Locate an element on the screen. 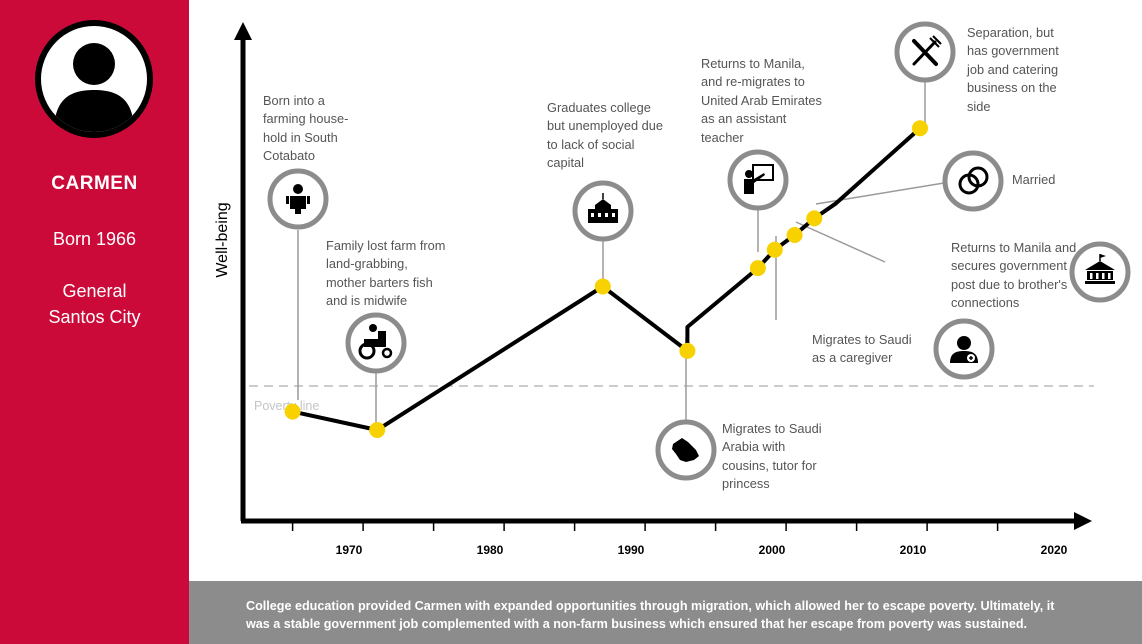 Image resolution: width=1142 pixels, height=644 pixels. event-label-line: Married is located at coordinates (1034, 179).